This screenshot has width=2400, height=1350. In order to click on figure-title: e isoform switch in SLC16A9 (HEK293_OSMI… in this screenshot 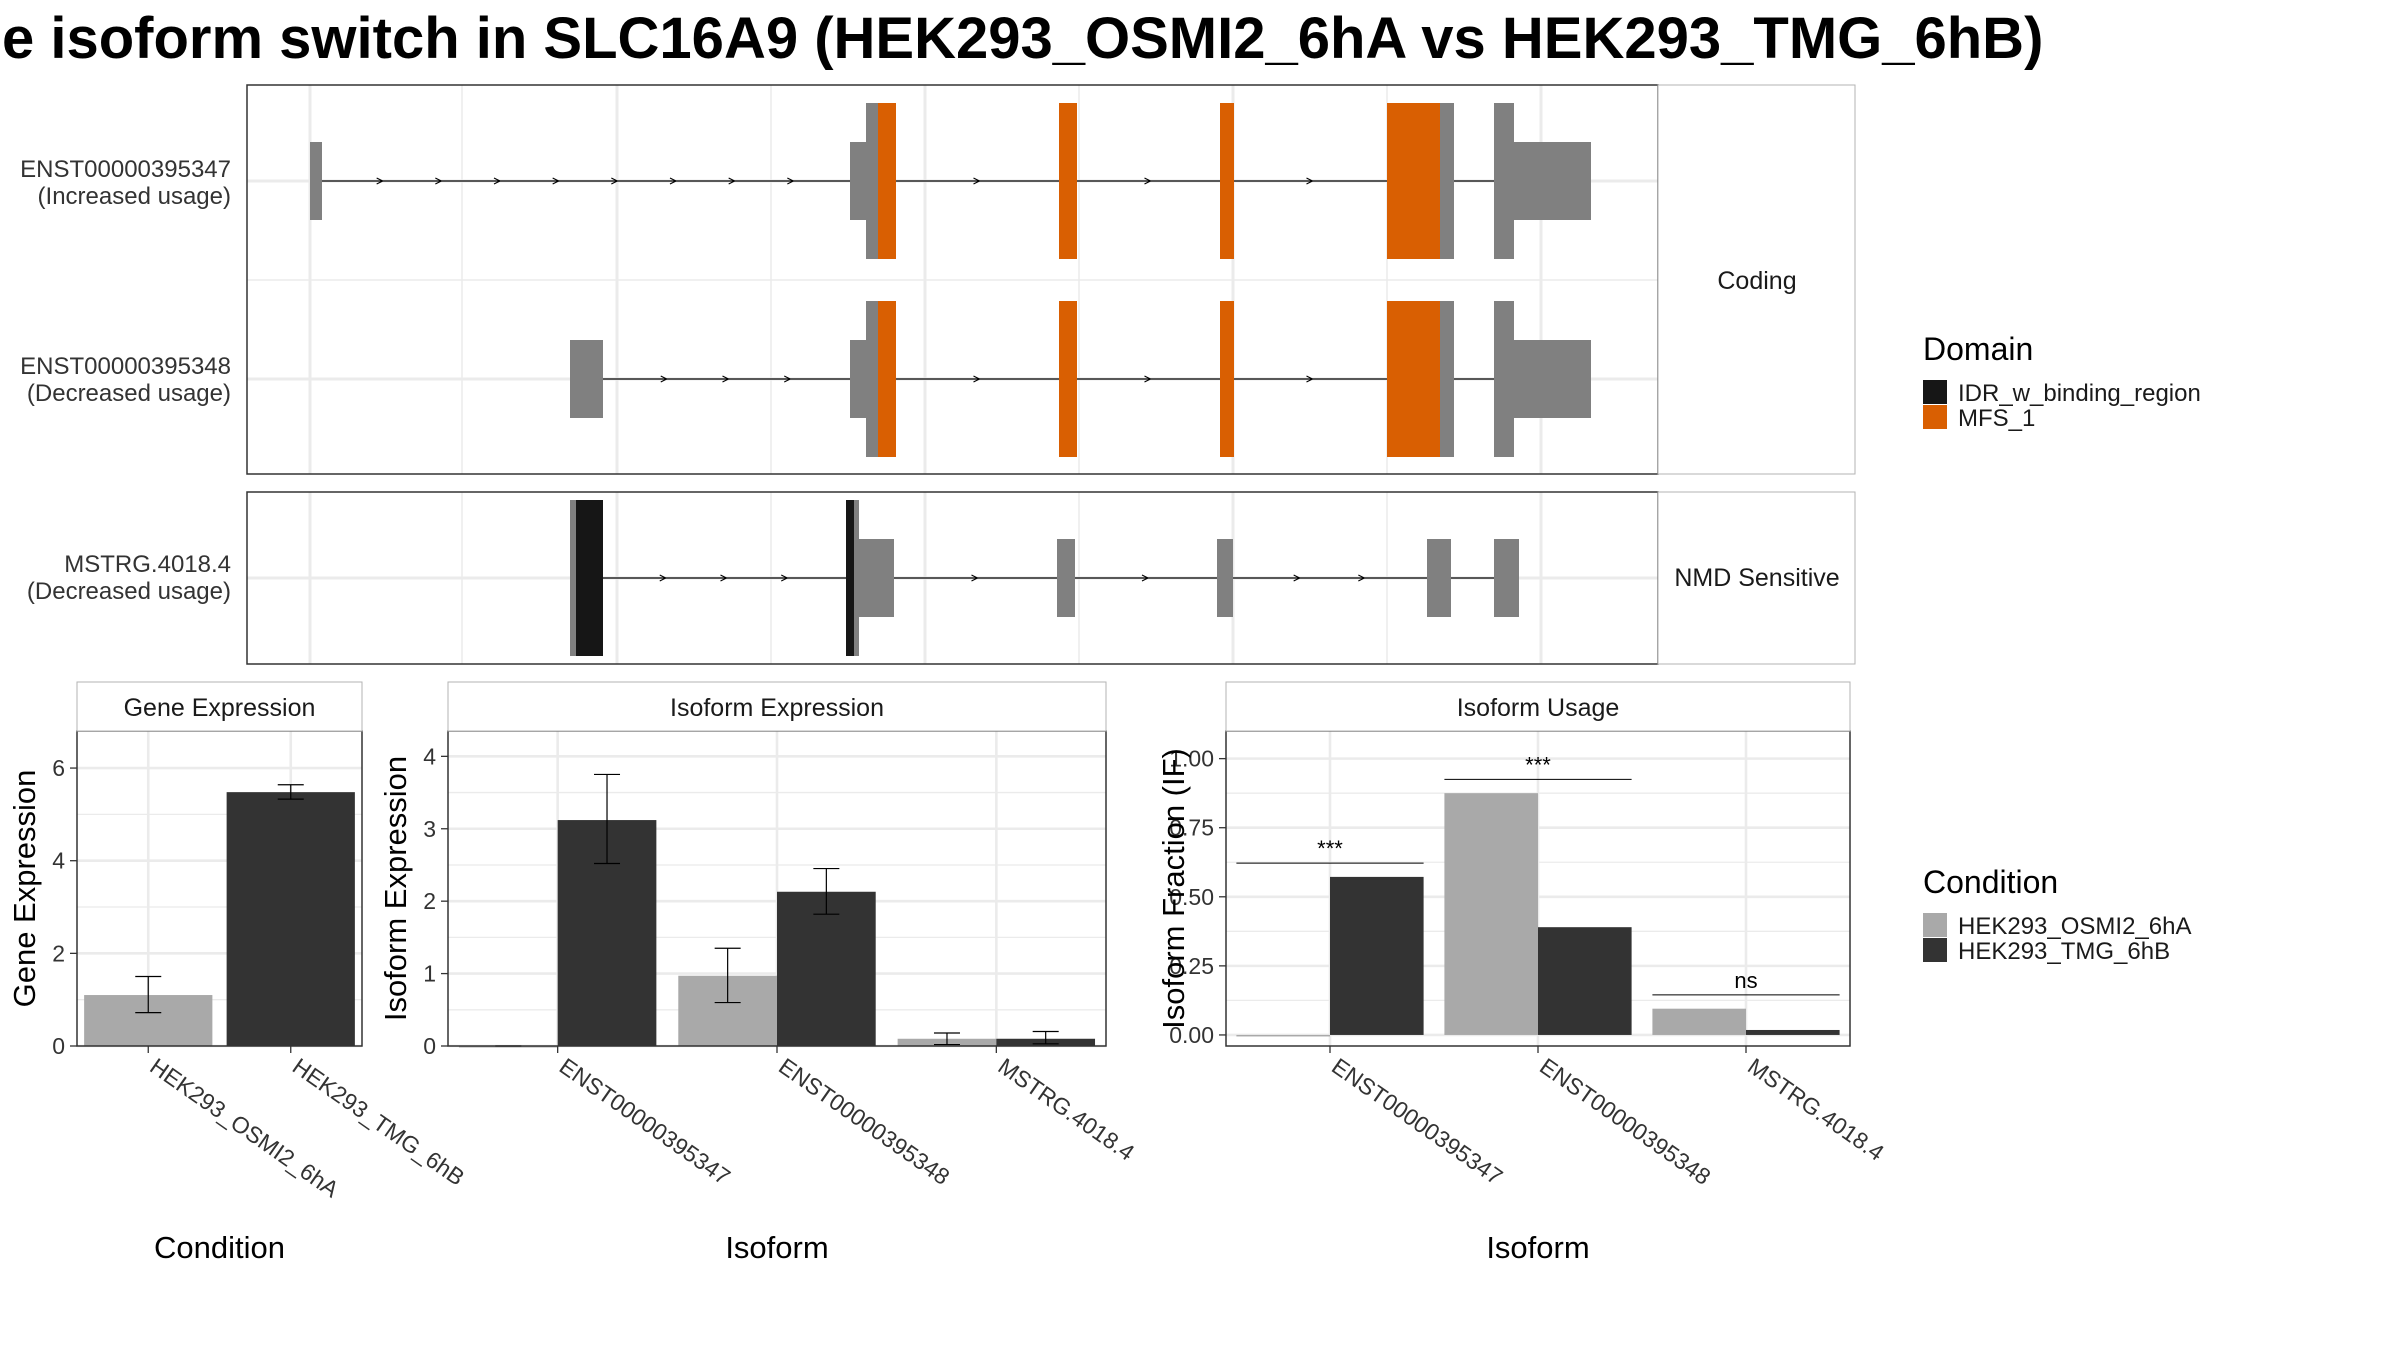, I will do `click(1022, 38)`.